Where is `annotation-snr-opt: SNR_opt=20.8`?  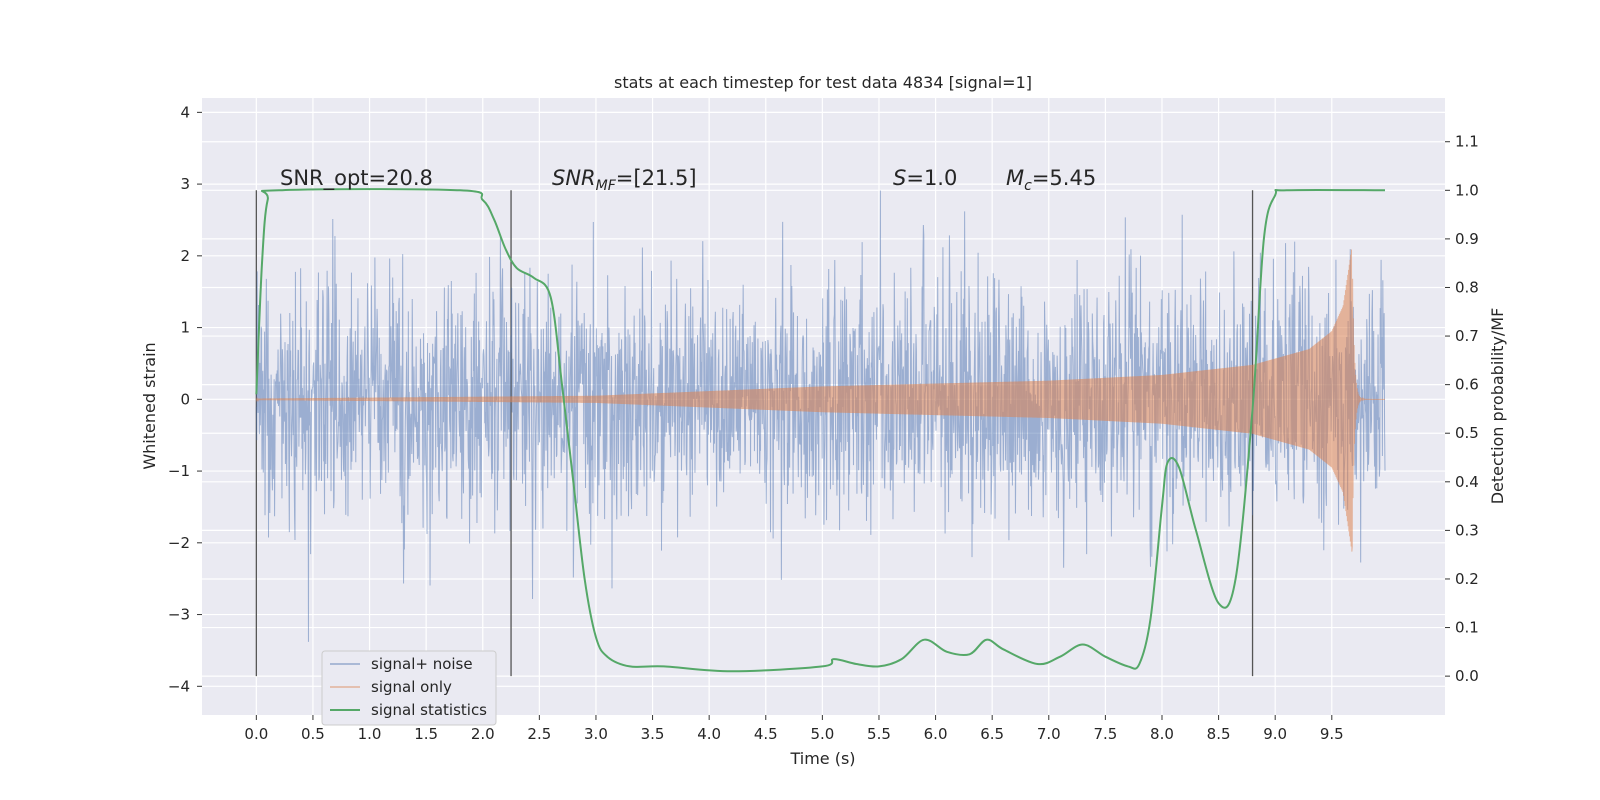
annotation-snr-opt: SNR_opt=20.8 is located at coordinates (356, 178).